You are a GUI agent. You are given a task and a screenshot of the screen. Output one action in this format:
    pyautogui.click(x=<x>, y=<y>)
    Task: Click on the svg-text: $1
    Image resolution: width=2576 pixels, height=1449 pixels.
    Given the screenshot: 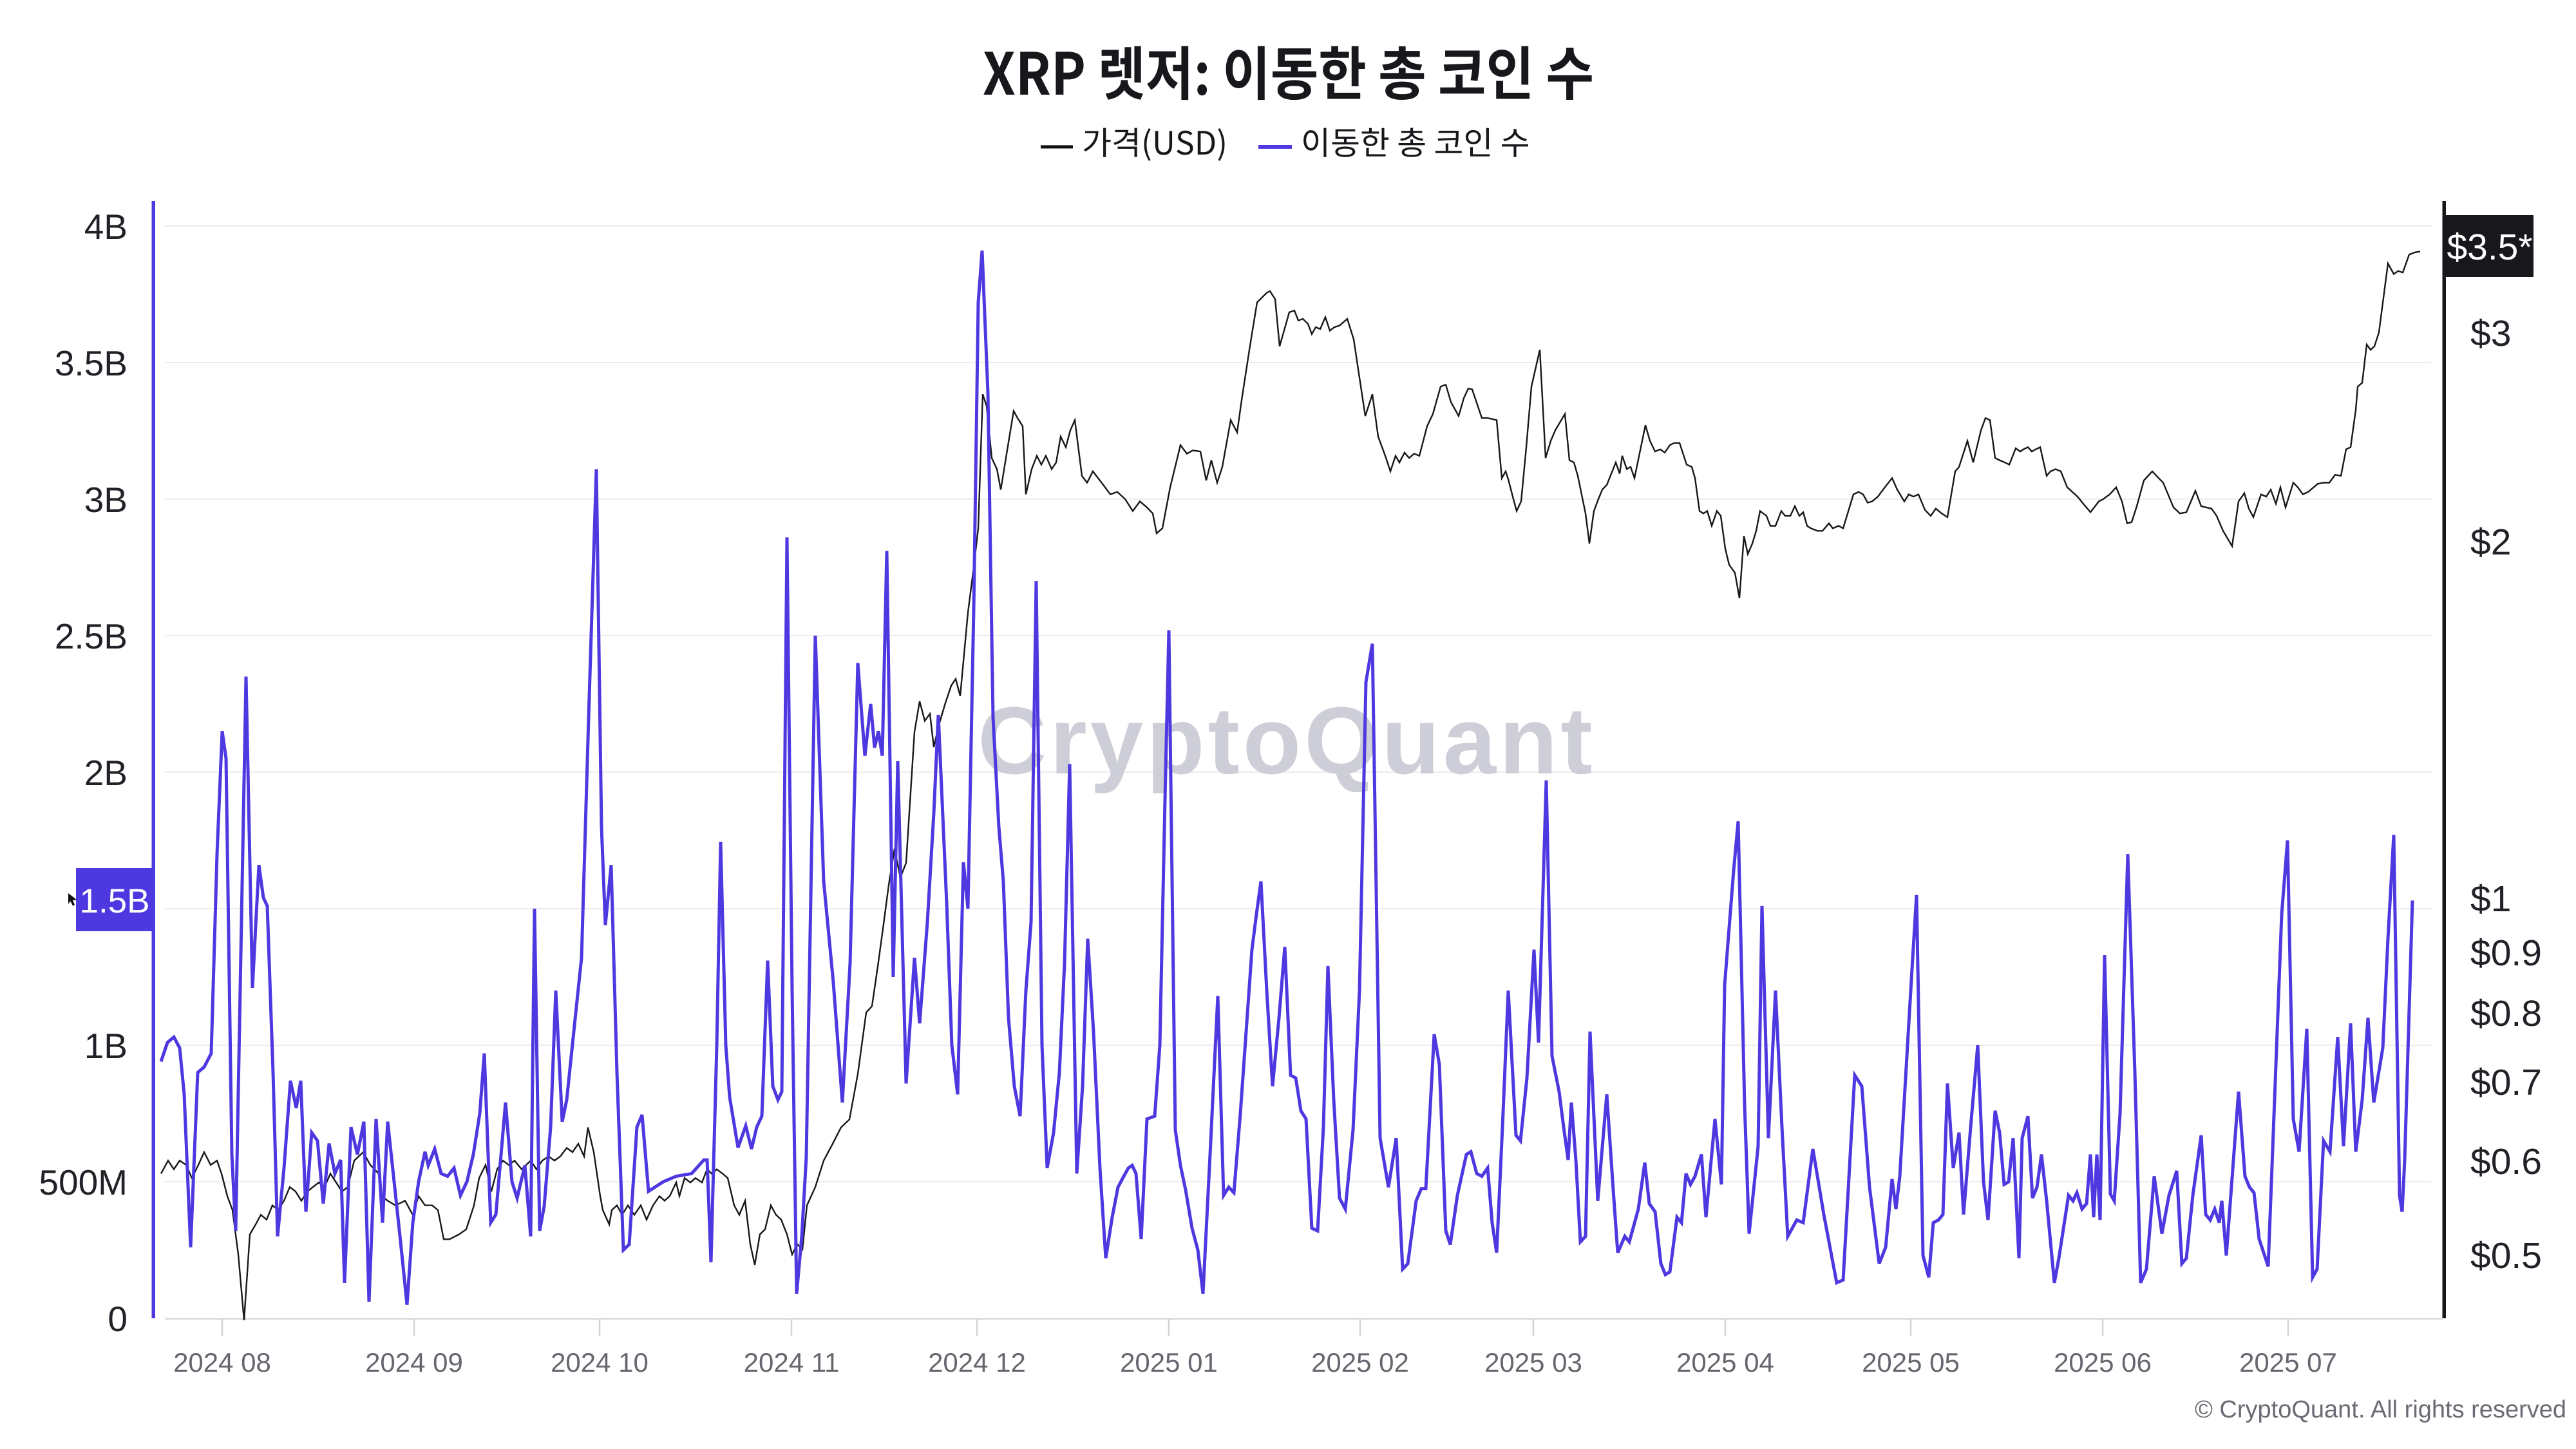 What is the action you would take?
    pyautogui.click(x=2491, y=899)
    